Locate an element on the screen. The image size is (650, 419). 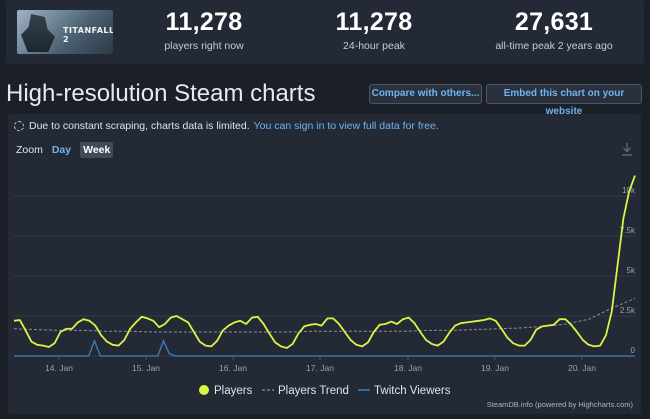
chart-credit: SteamDB.info (powered by Highcharts.com) is located at coordinates (559, 404).